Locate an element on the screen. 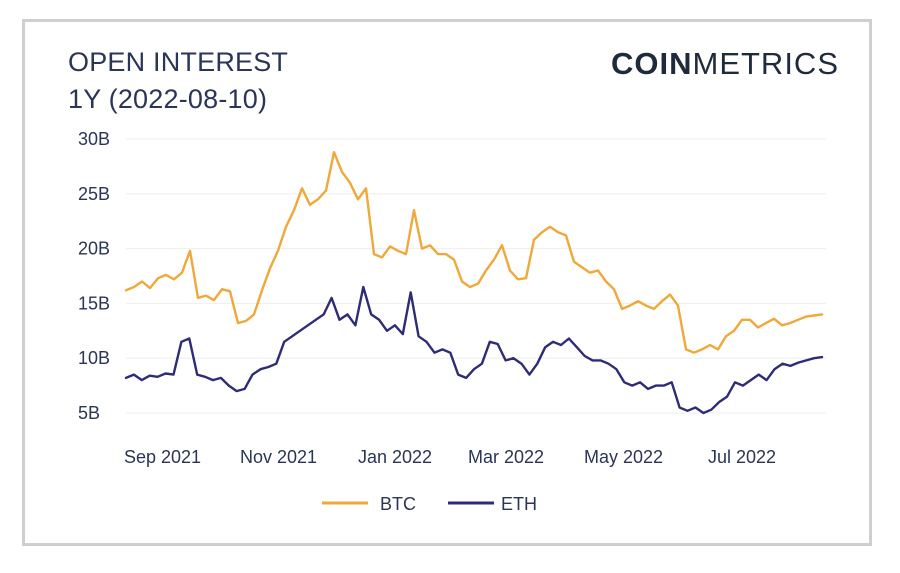 The height and width of the screenshot is (573, 900). legend-label-btc: BTC is located at coordinates (398, 504).